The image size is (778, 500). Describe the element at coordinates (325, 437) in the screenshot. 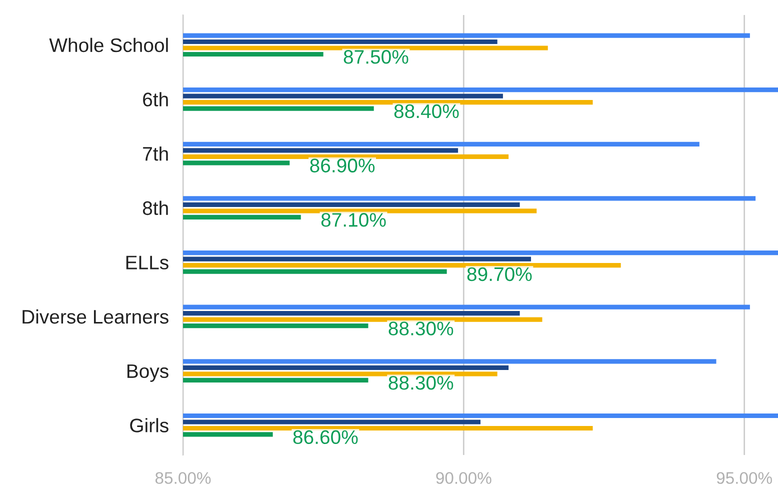

I see `data-label: 86.60%` at that location.